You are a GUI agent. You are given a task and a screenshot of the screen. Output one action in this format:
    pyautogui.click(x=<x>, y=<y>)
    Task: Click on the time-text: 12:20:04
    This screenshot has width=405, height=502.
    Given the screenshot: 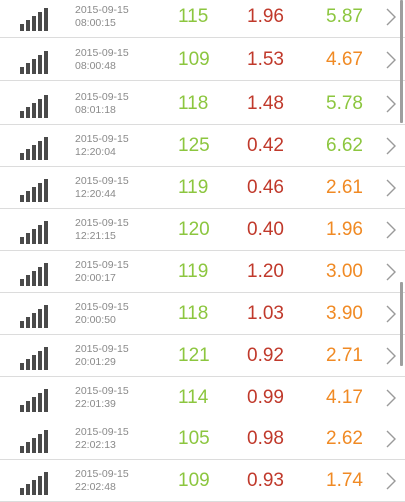 What is the action you would take?
    pyautogui.click(x=95, y=152)
    